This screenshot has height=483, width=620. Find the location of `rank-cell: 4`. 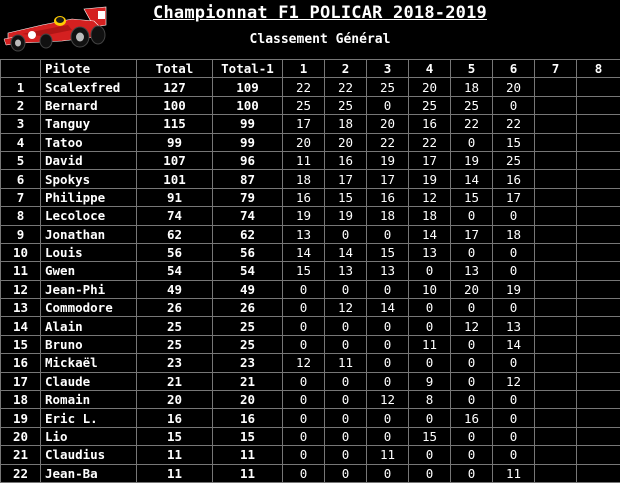

rank-cell: 4 is located at coordinates (21, 142).